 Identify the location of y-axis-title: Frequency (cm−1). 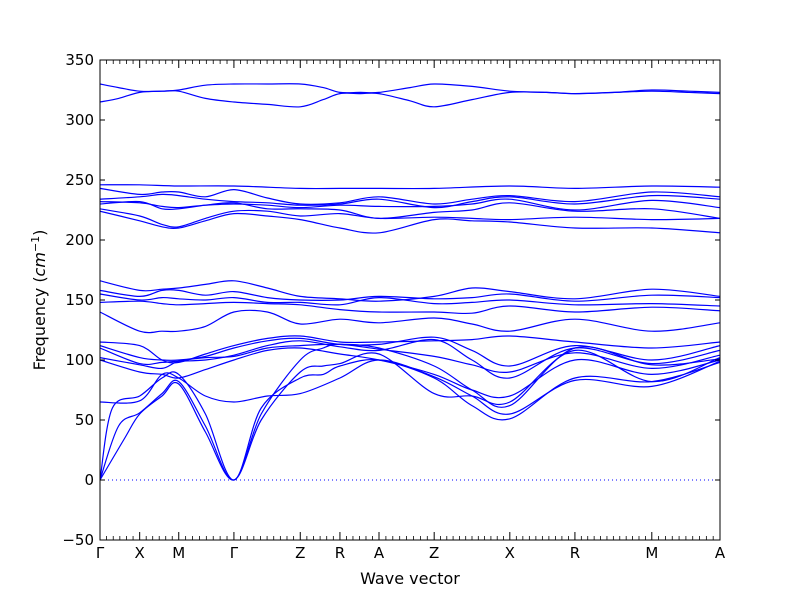
(39, 300).